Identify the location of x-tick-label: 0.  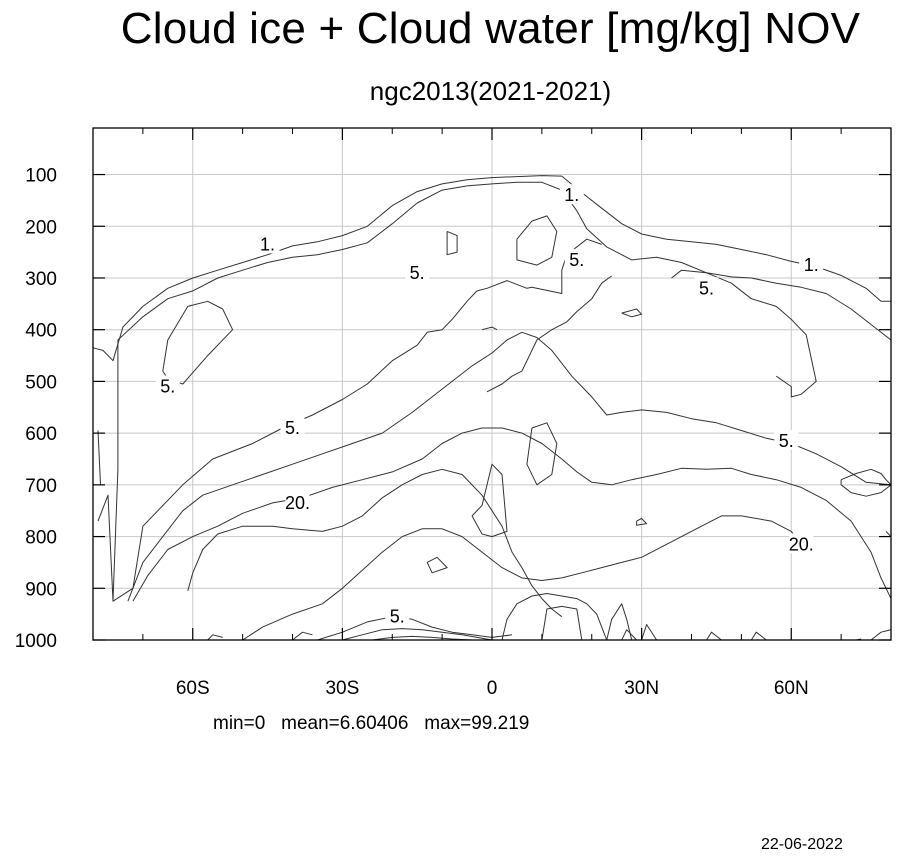
(492, 688).